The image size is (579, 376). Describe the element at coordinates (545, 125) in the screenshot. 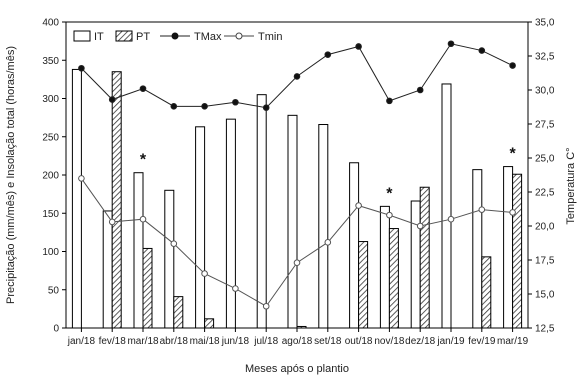

I see `y-right-tick-label: 27,5` at that location.